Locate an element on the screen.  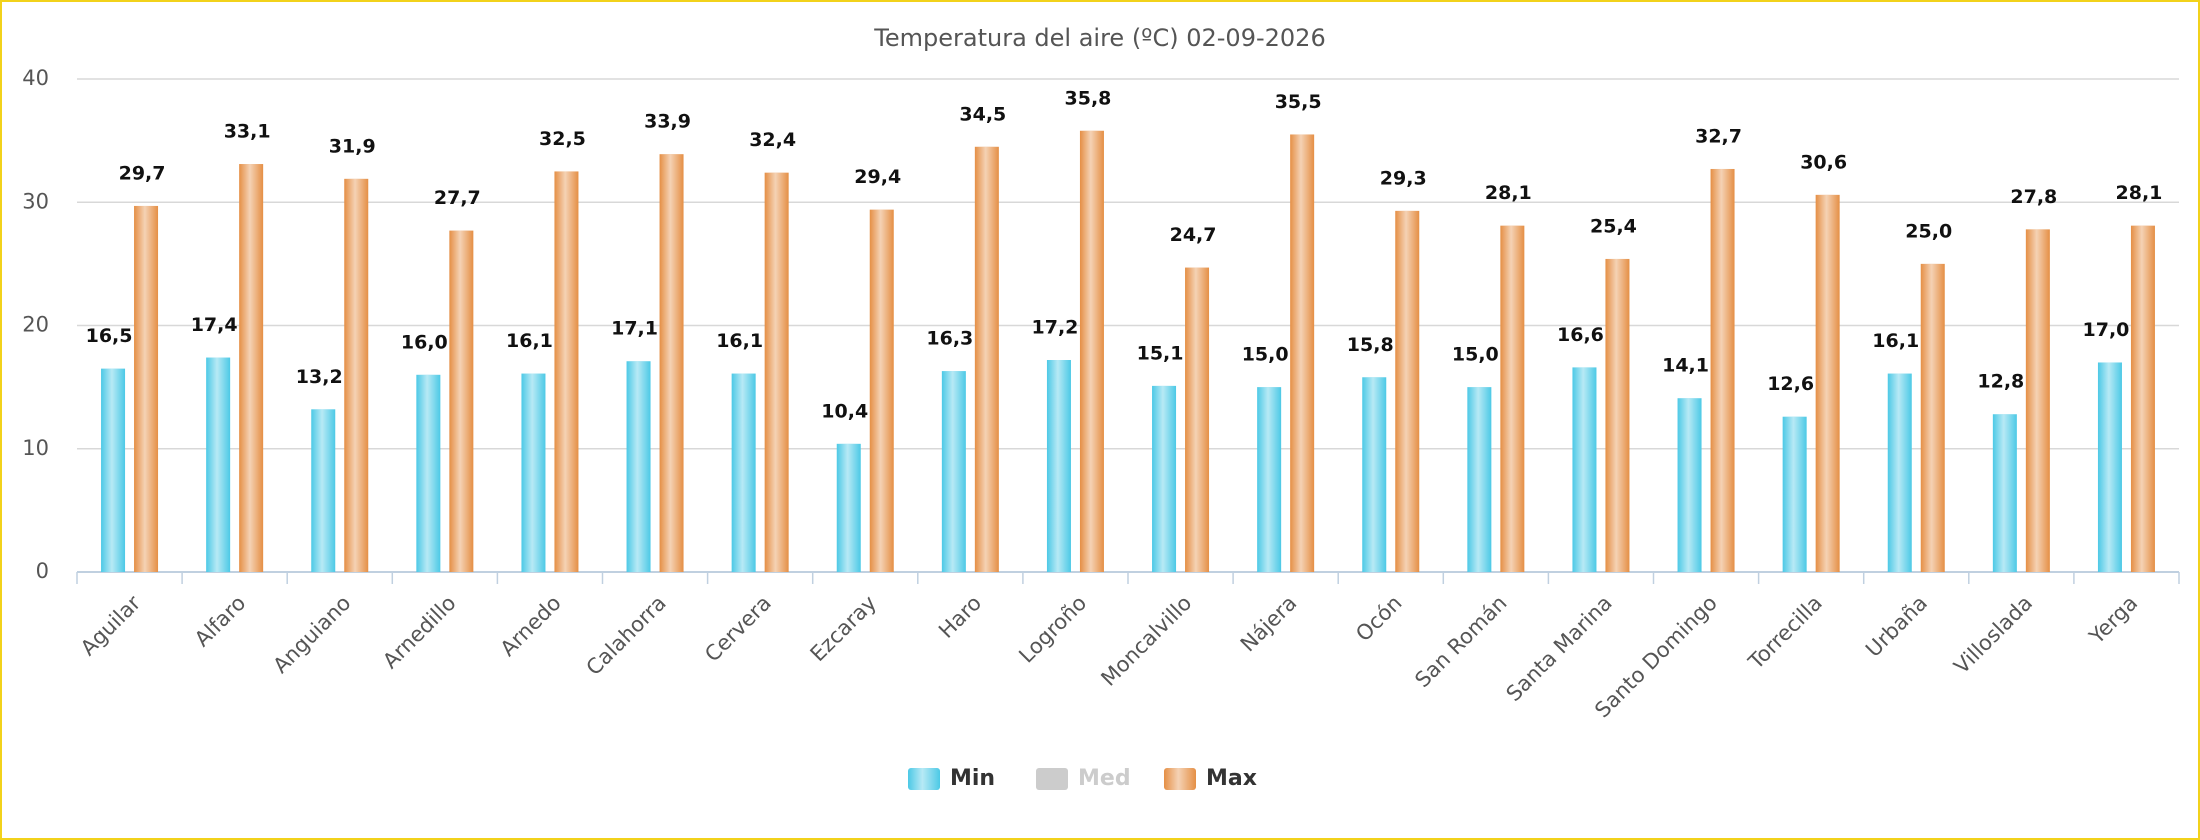
x-tick-label: Villoslada is located at coordinates (1993, 635).